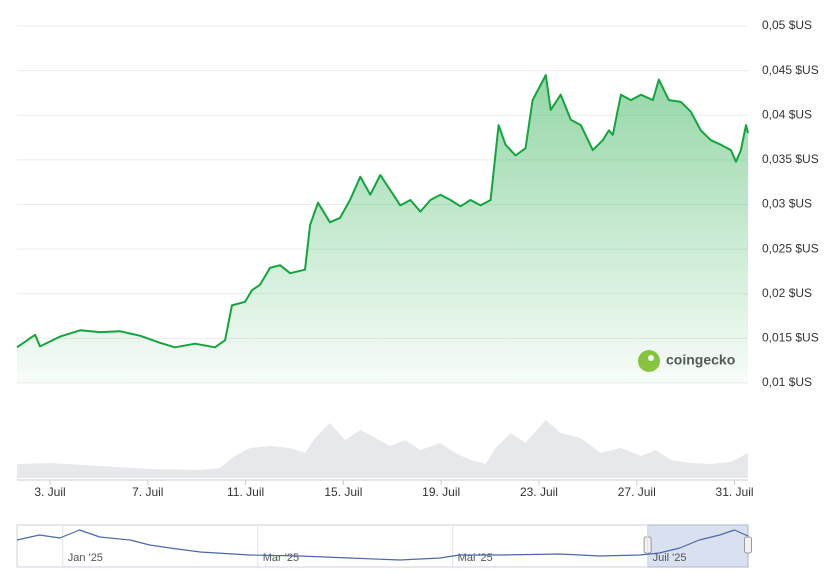 The width and height of the screenshot is (832, 574). I want to click on x-tick-label: 3. Juil, so click(49, 492).